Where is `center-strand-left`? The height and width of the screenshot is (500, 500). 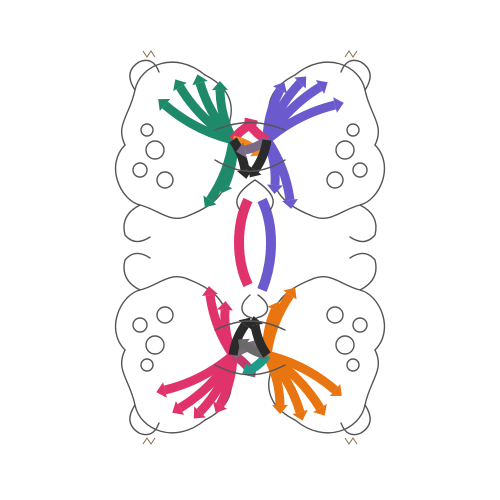 center-strand-left is located at coordinates (243, 242).